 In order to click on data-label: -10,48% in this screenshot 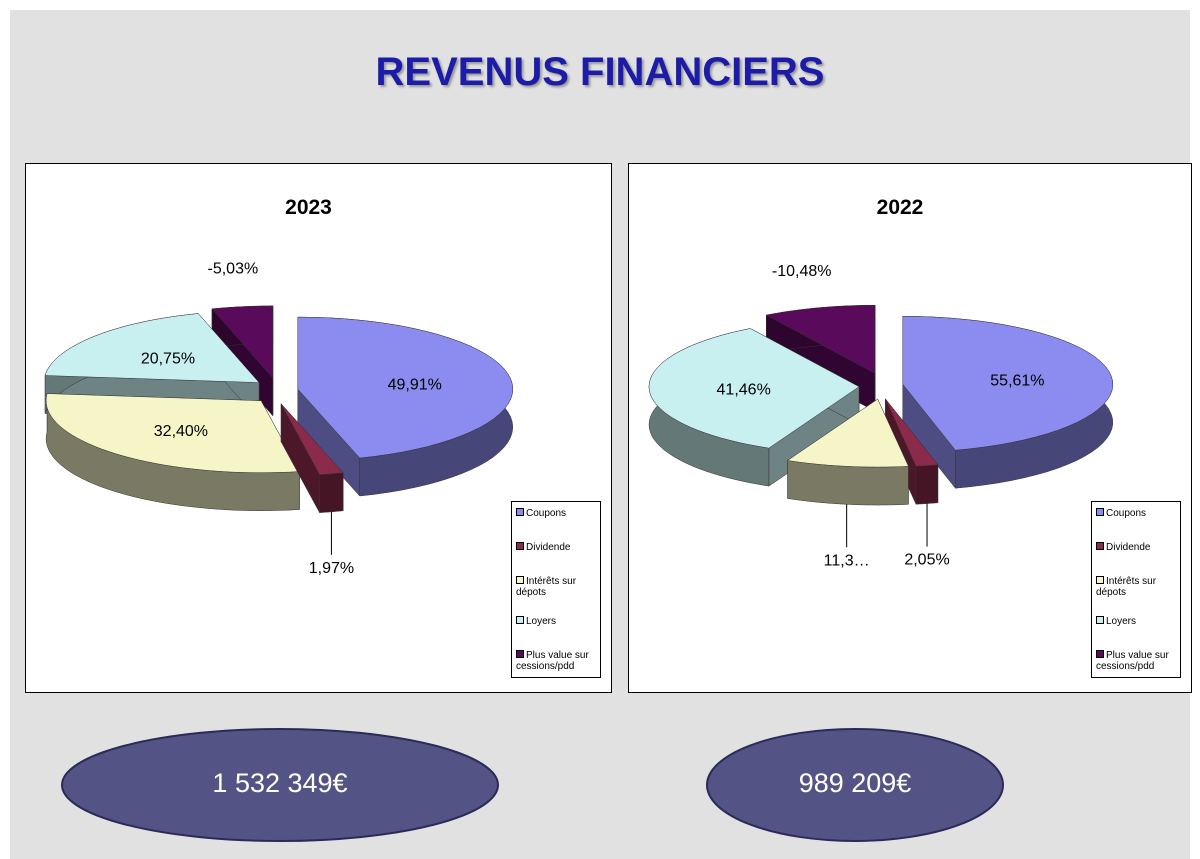, I will do `click(802, 271)`.